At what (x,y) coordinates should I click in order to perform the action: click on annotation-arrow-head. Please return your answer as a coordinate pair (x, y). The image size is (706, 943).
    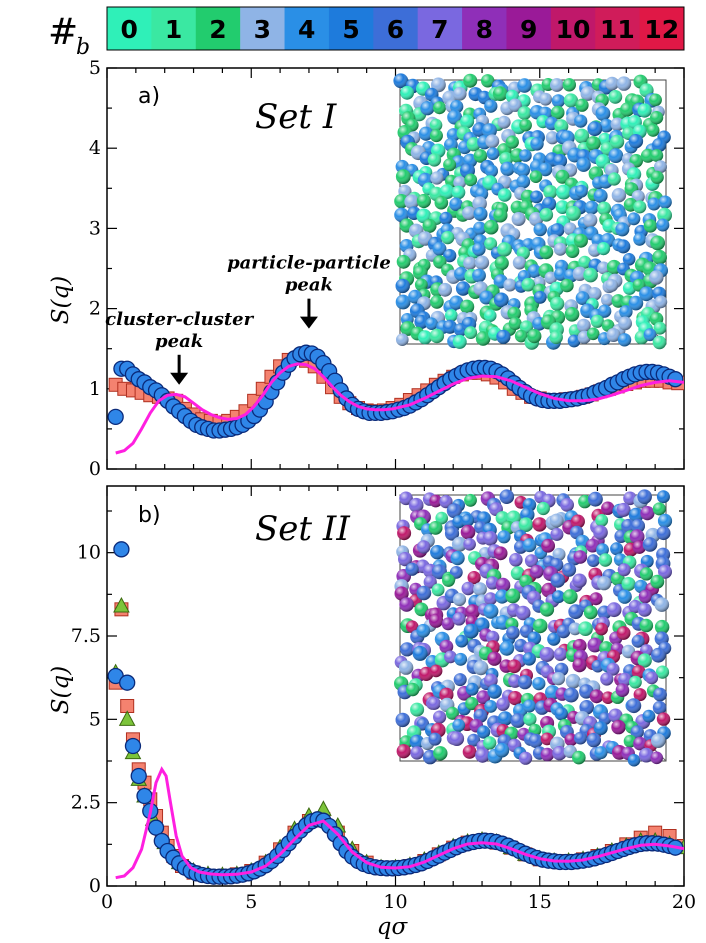
    Looking at the image, I should click on (179, 378).